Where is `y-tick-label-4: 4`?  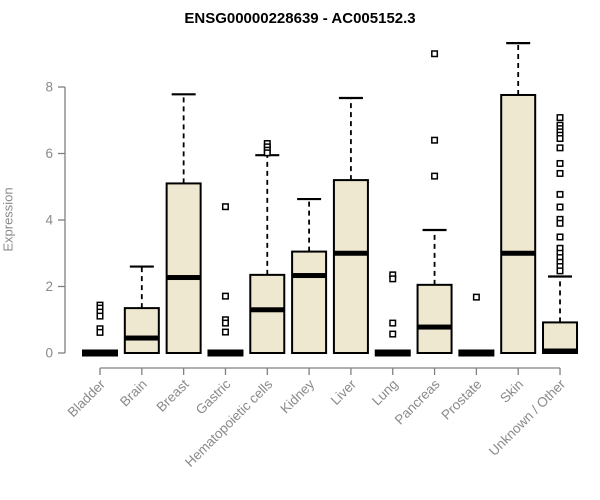
y-tick-label-4: 4 is located at coordinates (49, 220).